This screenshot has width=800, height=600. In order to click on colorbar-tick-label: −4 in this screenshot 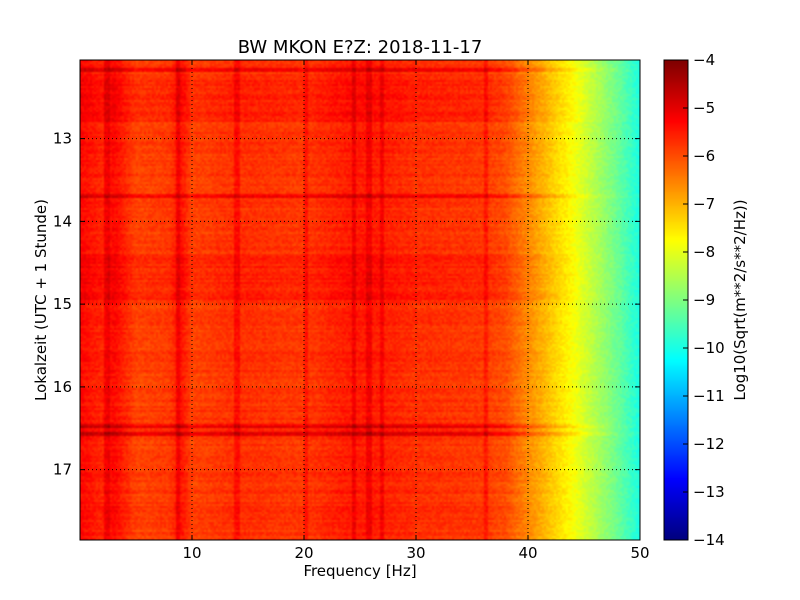, I will do `click(704, 60)`.